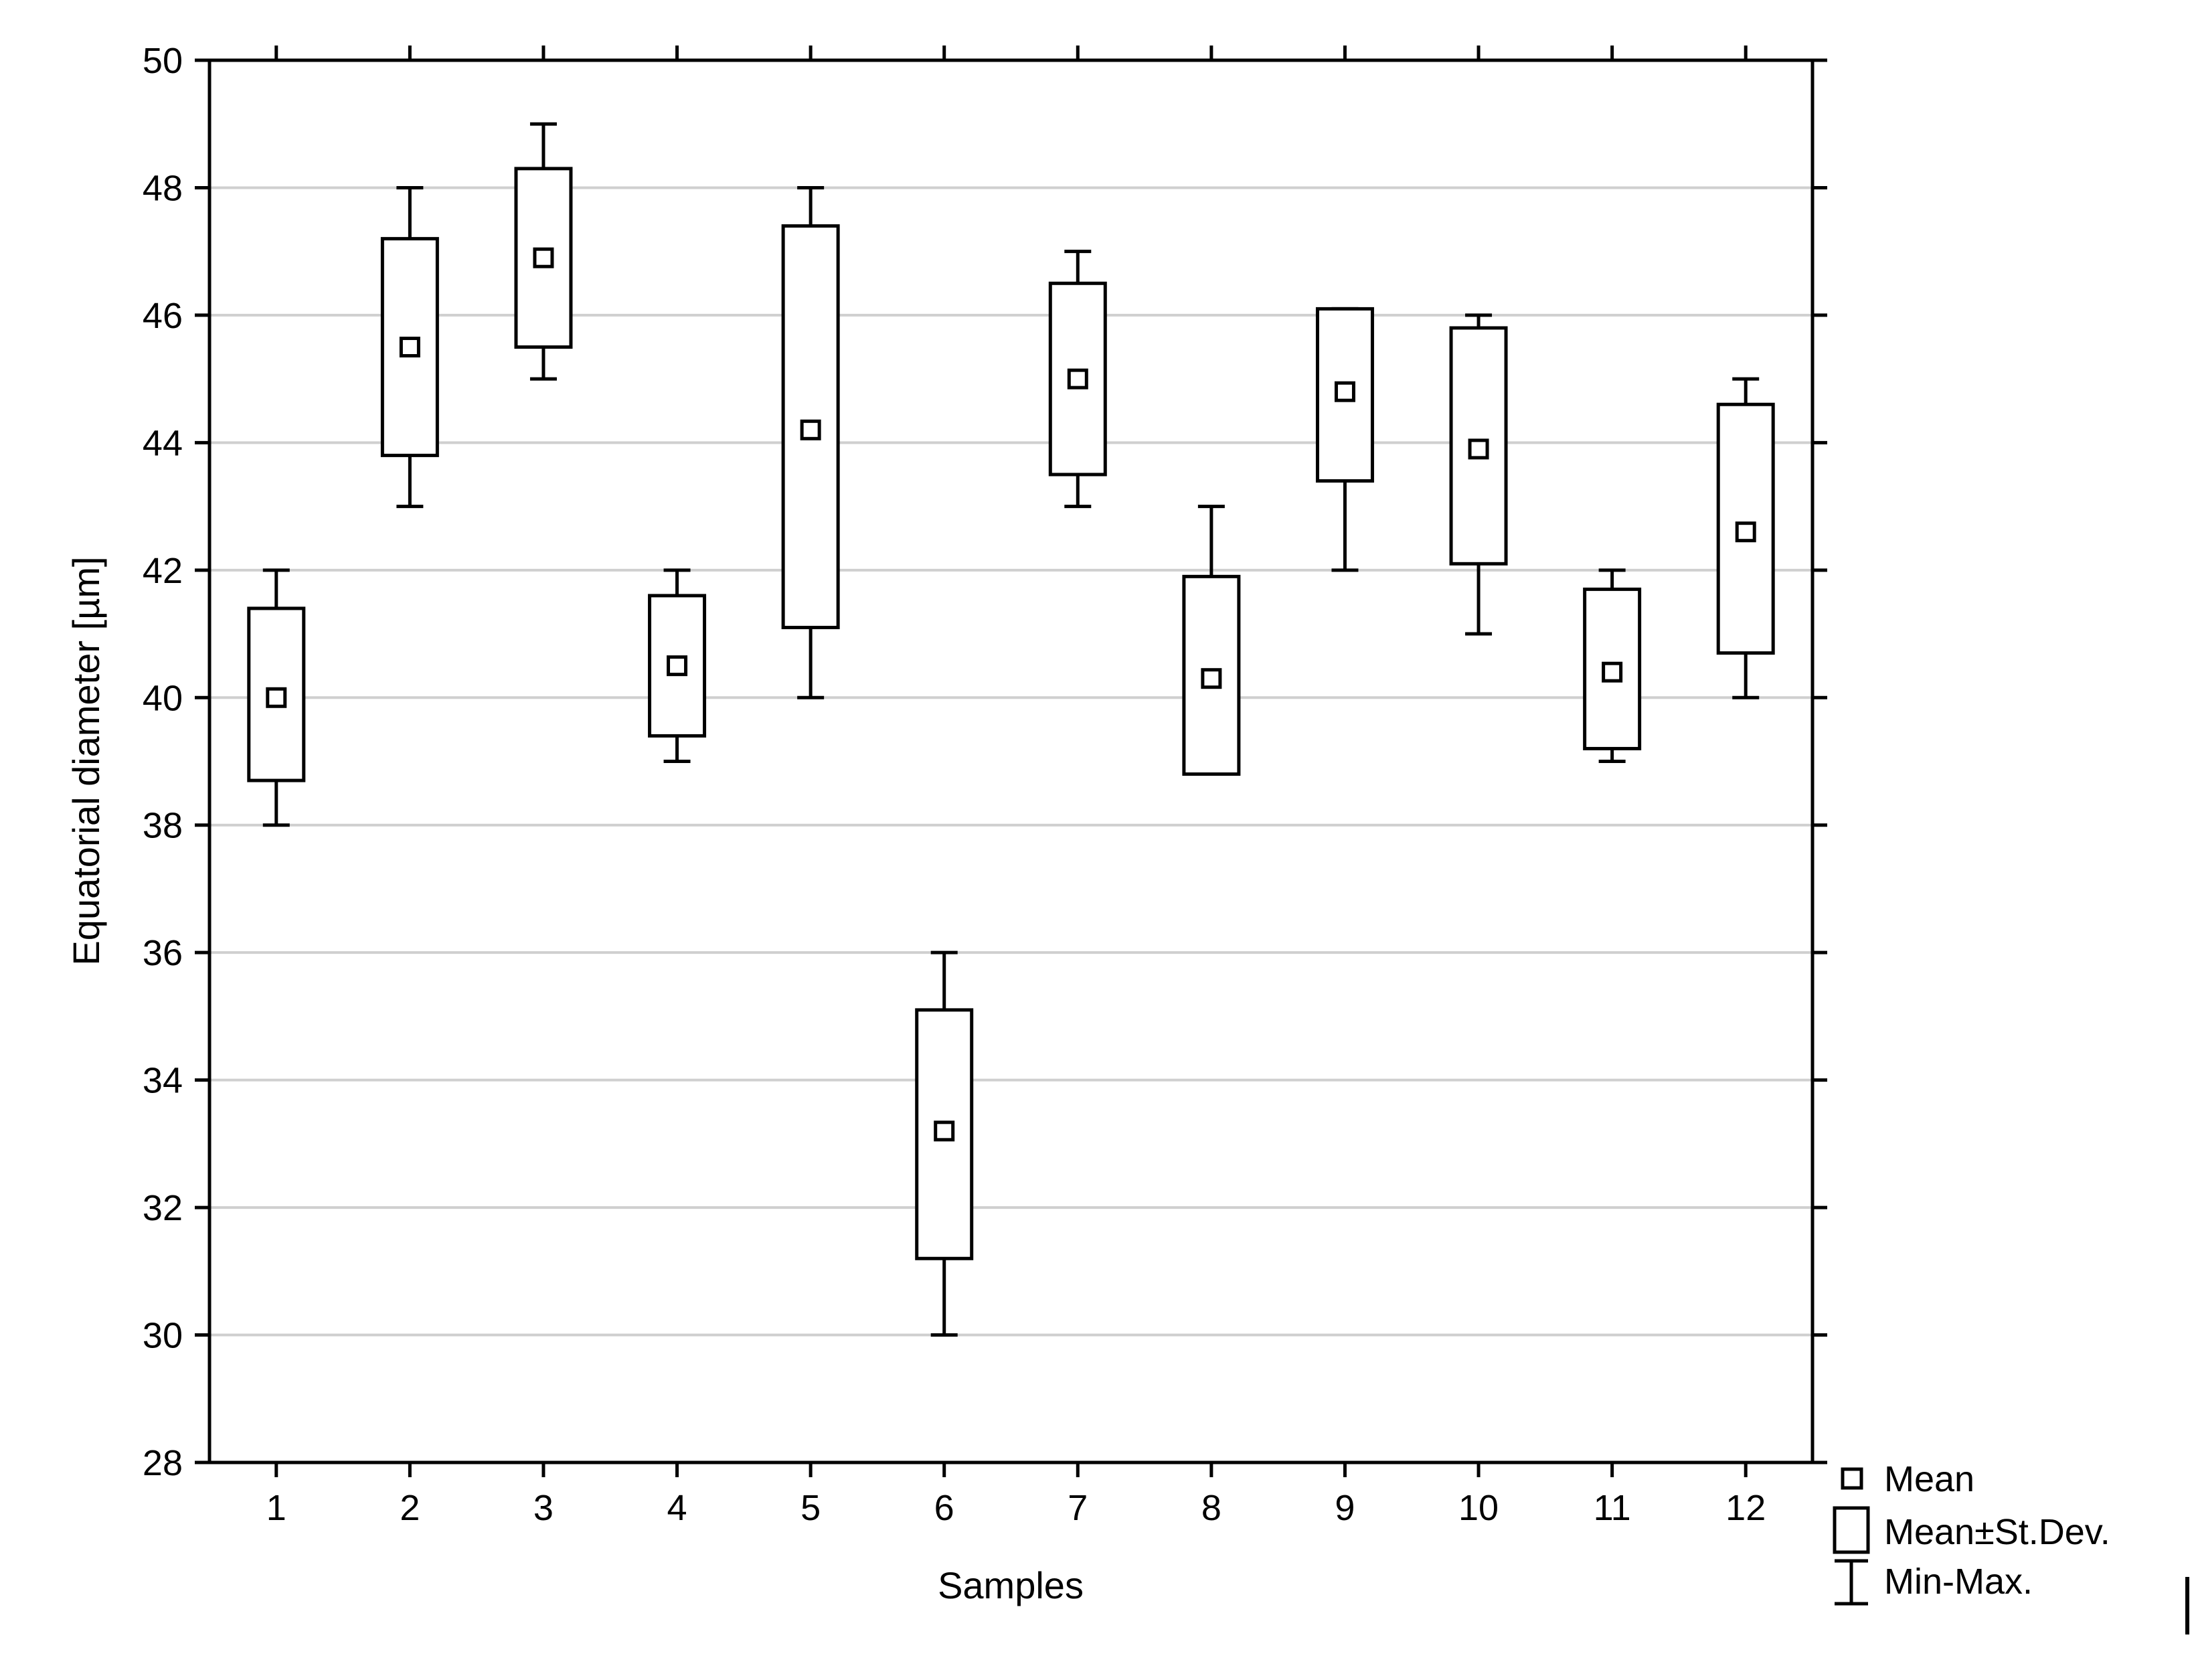 Image resolution: width=2192 pixels, height=1680 pixels. What do you see at coordinates (1011, 1585) in the screenshot?
I see `x-axis-label: Samples` at bounding box center [1011, 1585].